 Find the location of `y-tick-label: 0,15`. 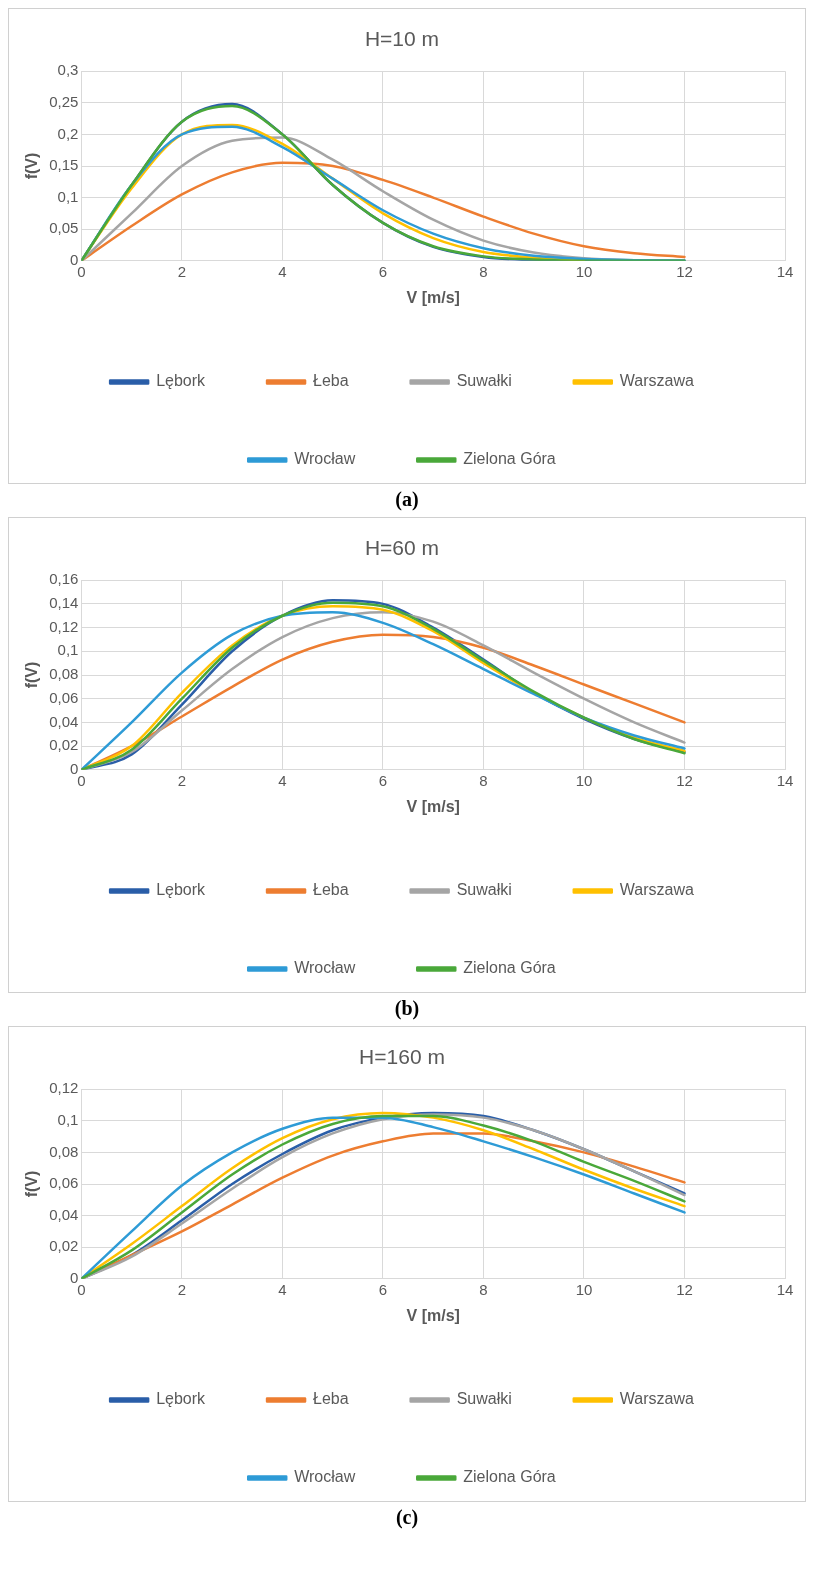

y-tick-label: 0,15 is located at coordinates (64, 165).